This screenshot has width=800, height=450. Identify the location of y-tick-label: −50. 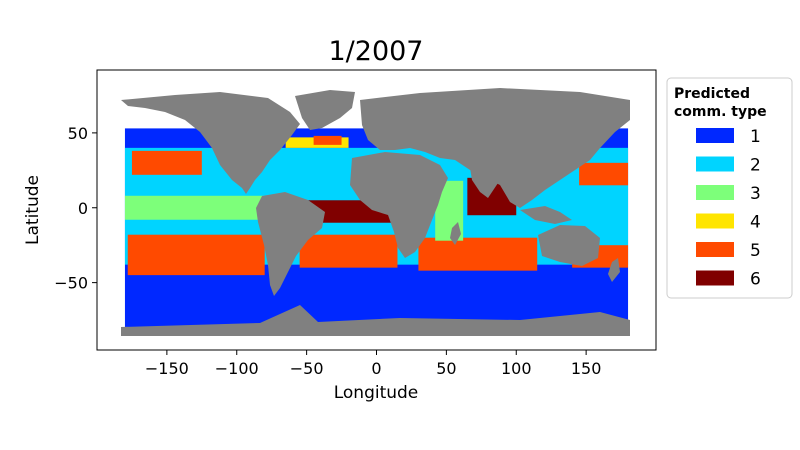
(71, 283).